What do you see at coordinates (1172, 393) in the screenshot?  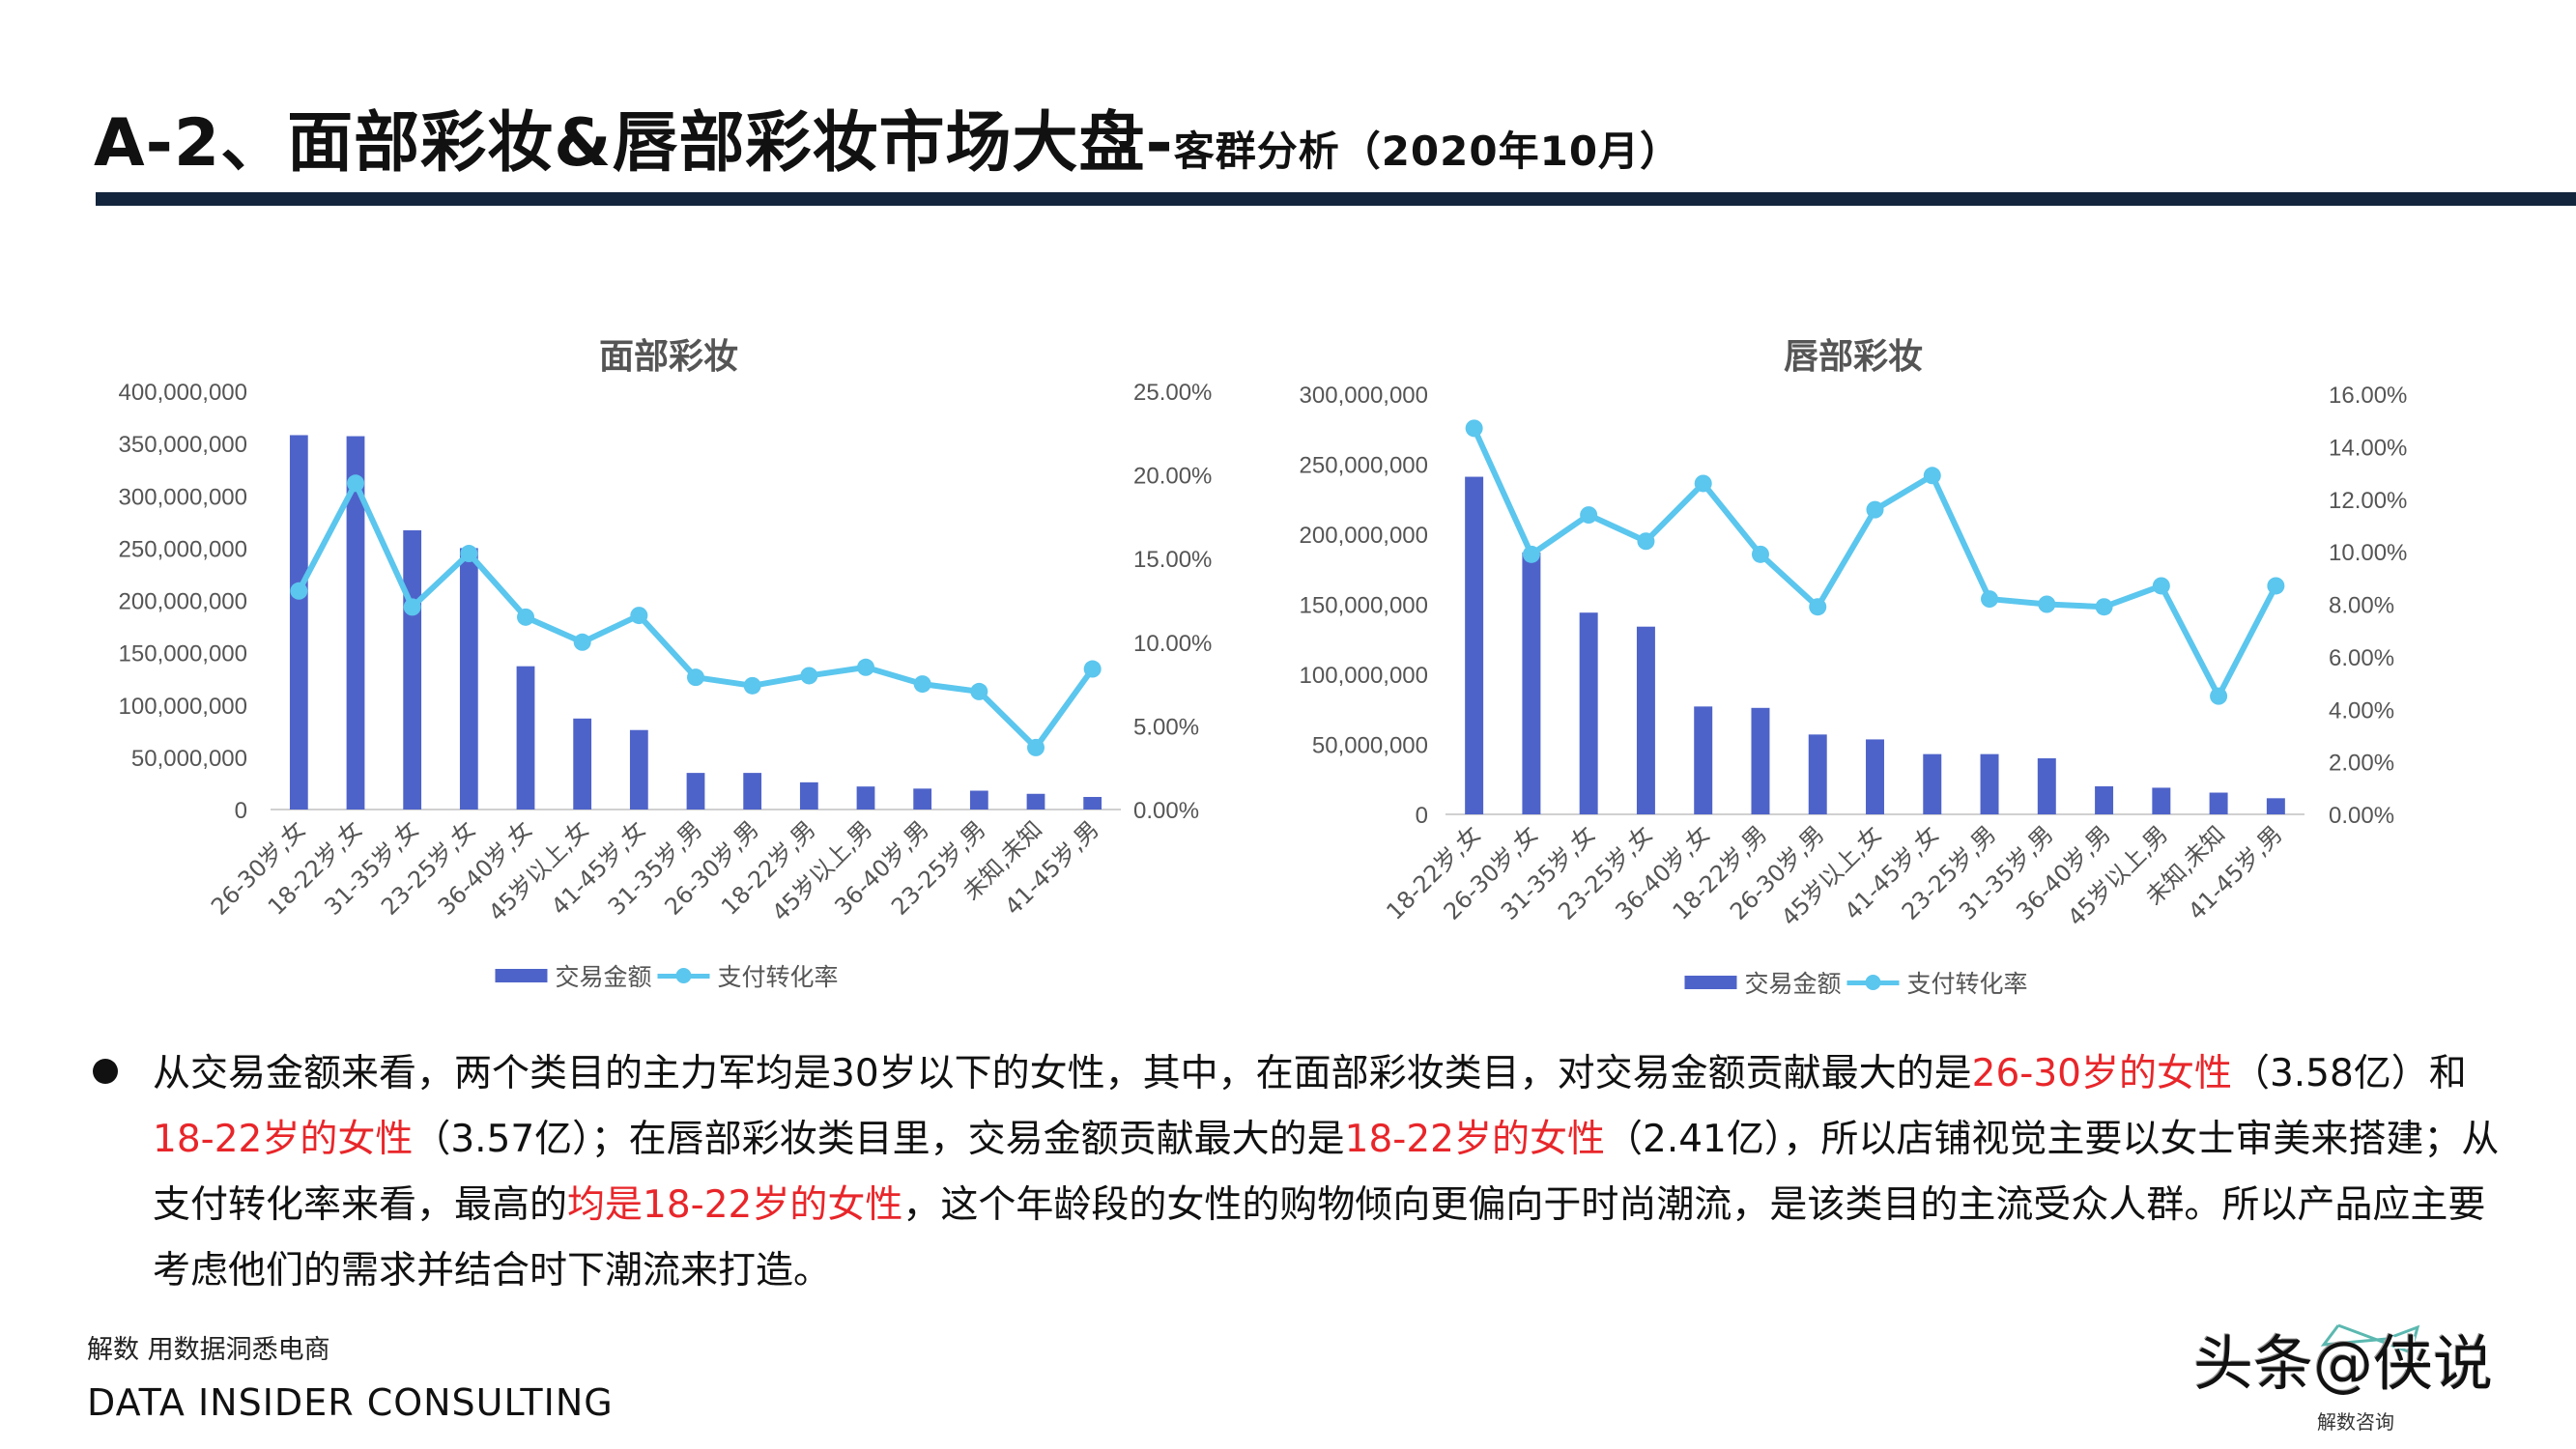 I see `y-right-tick-label: 25.00%` at bounding box center [1172, 393].